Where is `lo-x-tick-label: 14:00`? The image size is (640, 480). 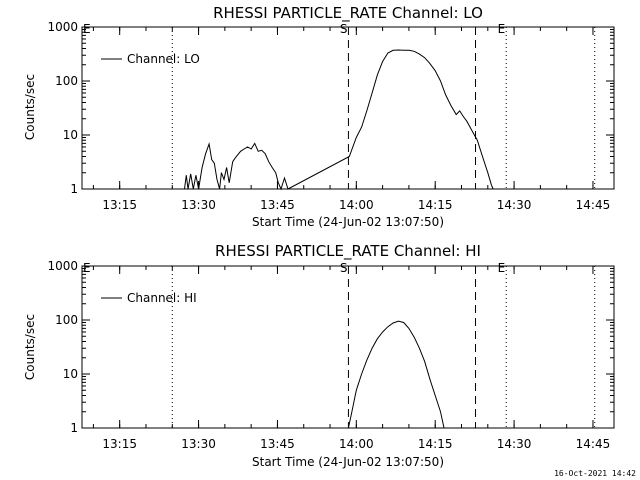
lo-x-tick-label: 14:00 is located at coordinates (356, 205).